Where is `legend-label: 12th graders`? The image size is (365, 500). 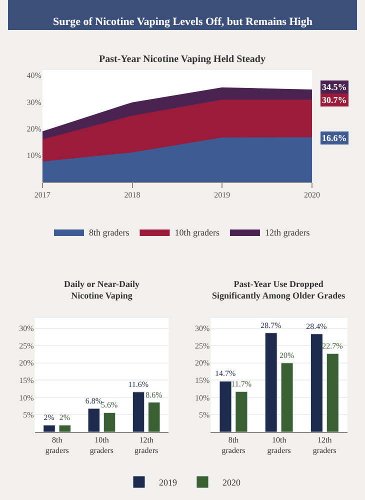 legend-label: 12th graders is located at coordinates (287, 233).